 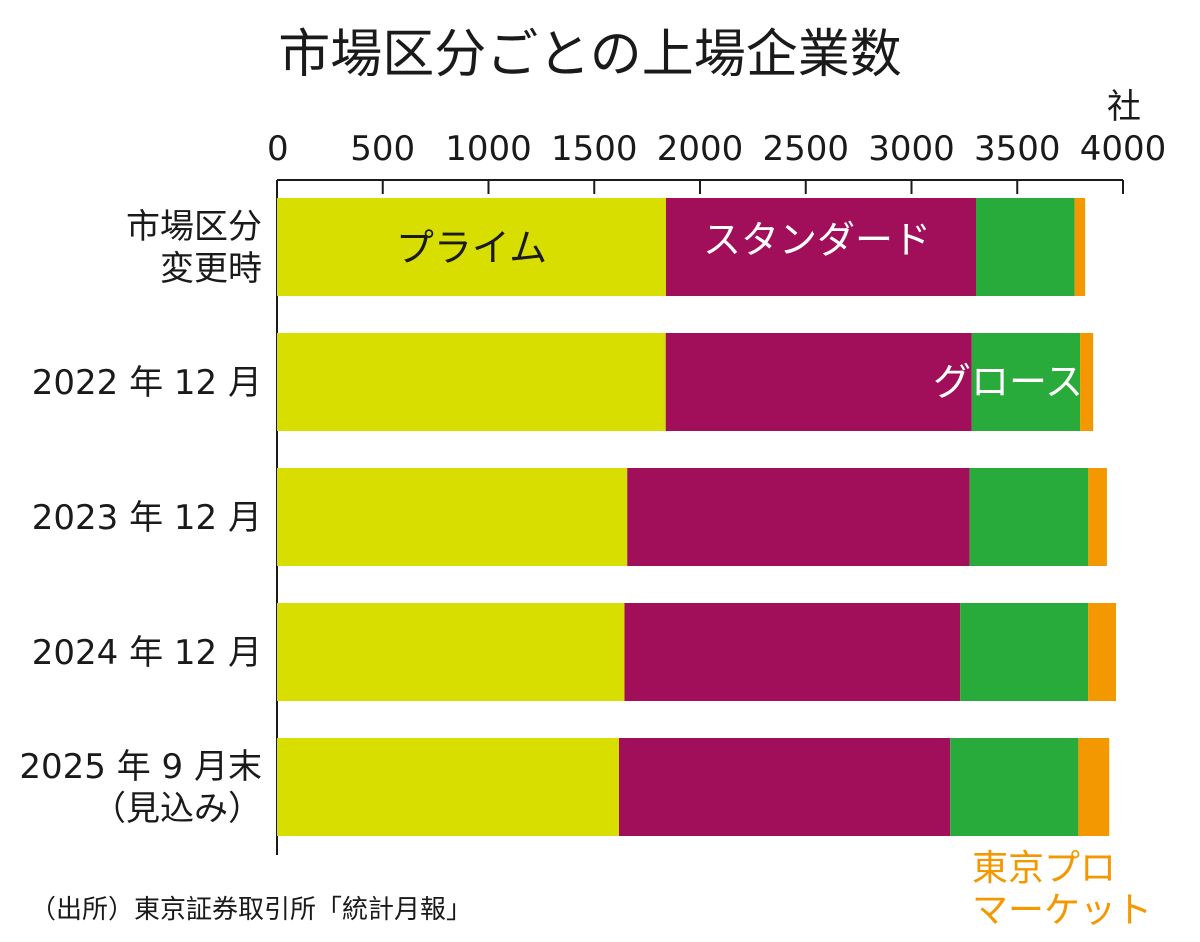 I want to click on source-note: （出所）東京証券取引所「統計月報」, so click(x=251, y=910).